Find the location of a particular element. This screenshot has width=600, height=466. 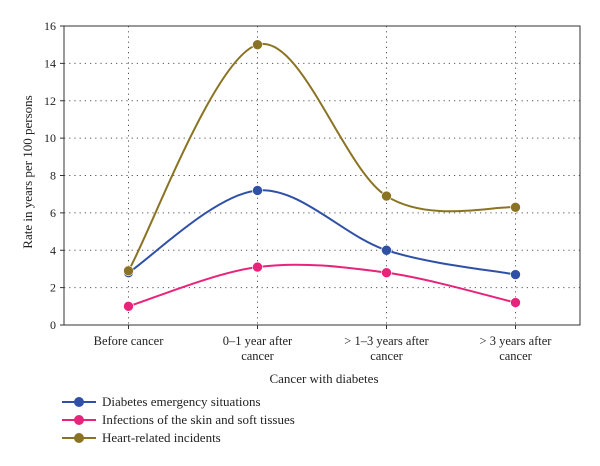

y-tick-label: 8 is located at coordinates (53, 176).